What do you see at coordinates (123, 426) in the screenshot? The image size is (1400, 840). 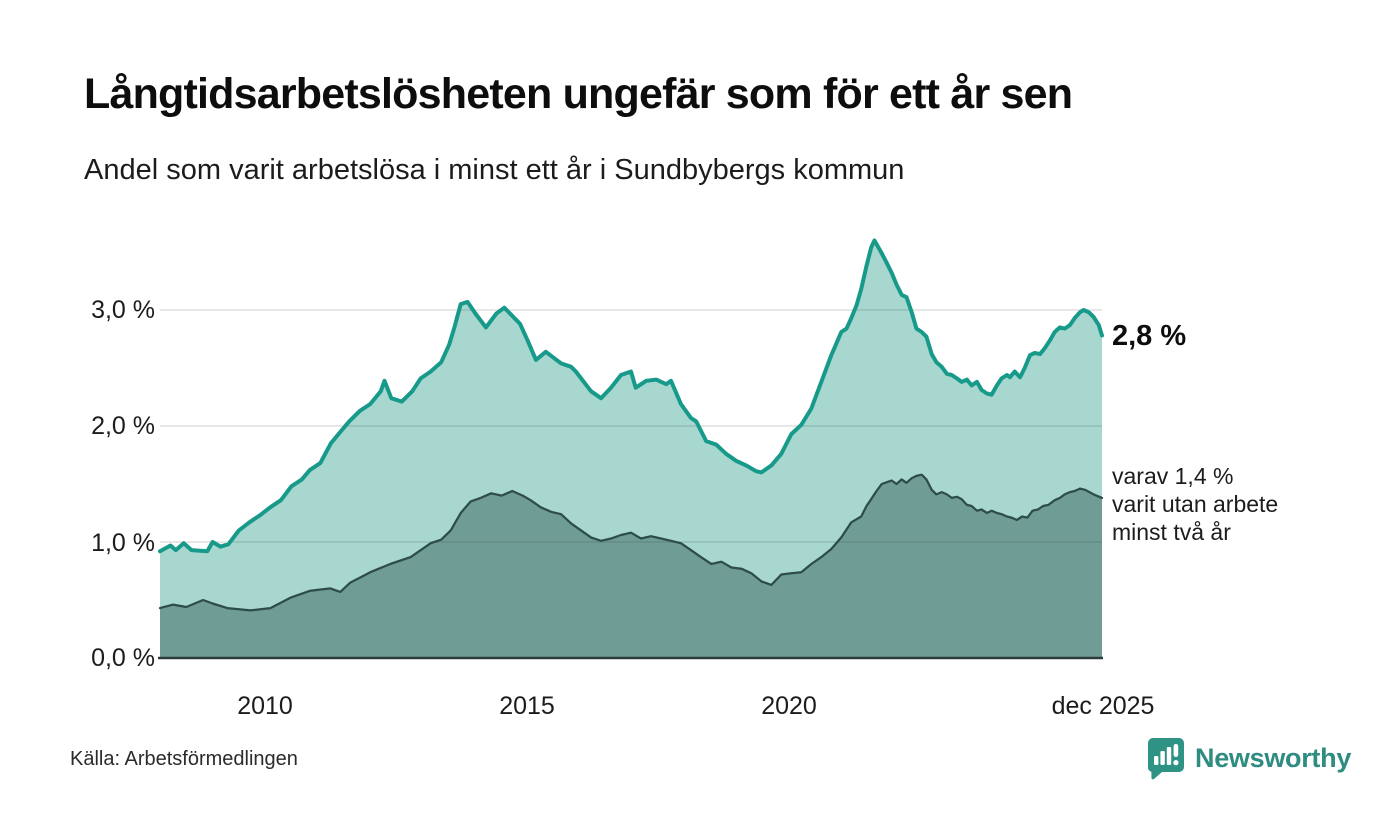 I see `y-tick-2: 2,0 %` at bounding box center [123, 426].